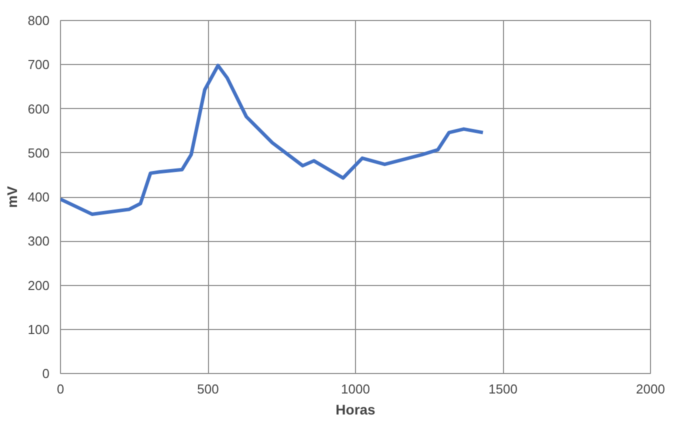  Describe the element at coordinates (39, 197) in the screenshot. I see `y-tick-label: 400` at that location.